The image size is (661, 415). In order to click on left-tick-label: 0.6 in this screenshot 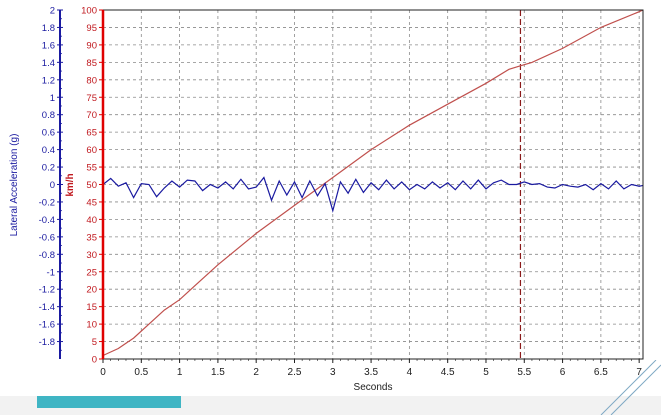, I will do `click(48, 133)`.